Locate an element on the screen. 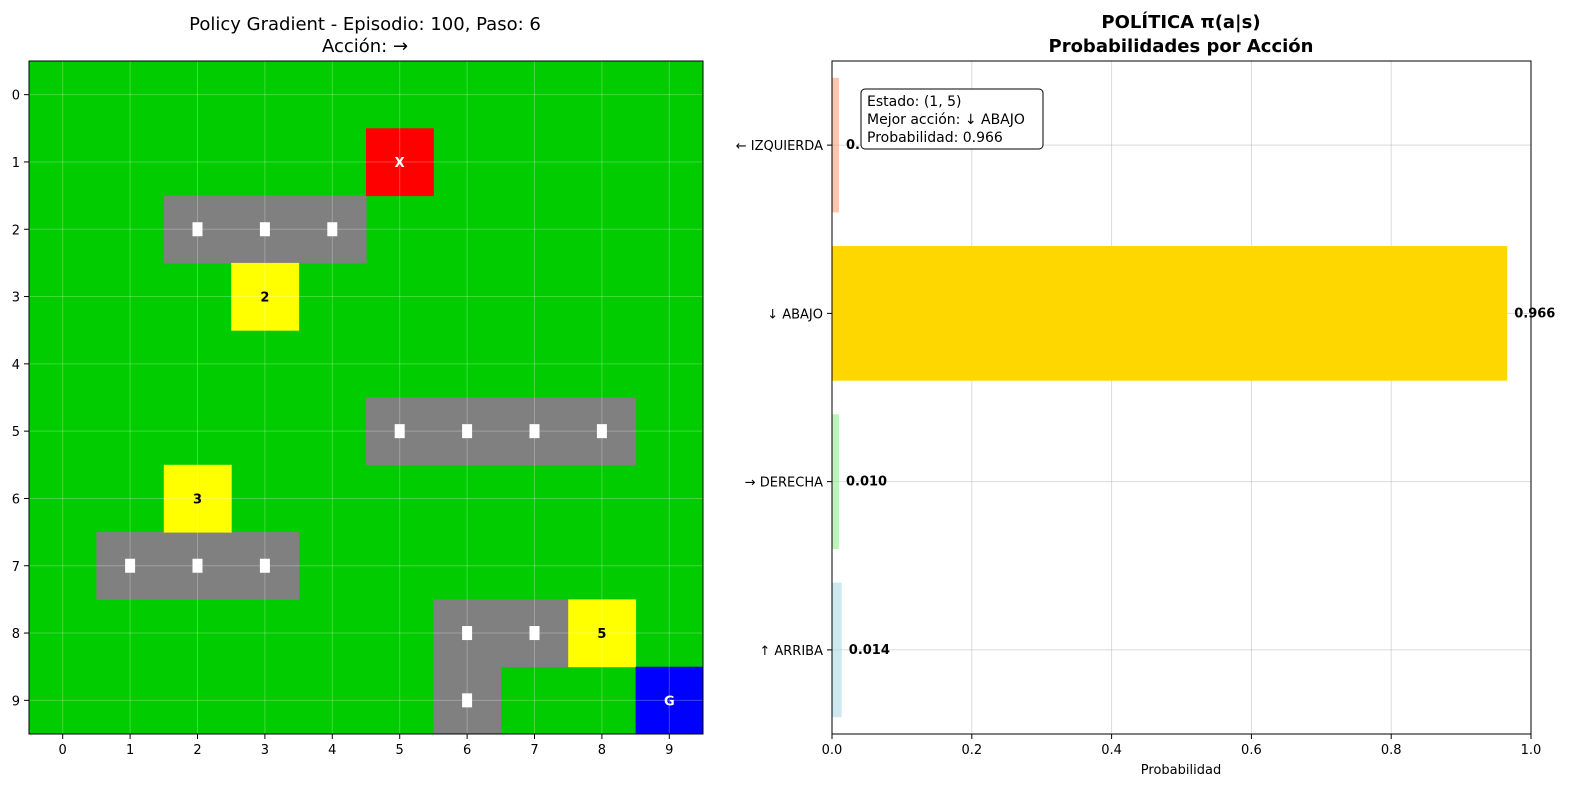  x-tick-label: 2 is located at coordinates (197, 750).